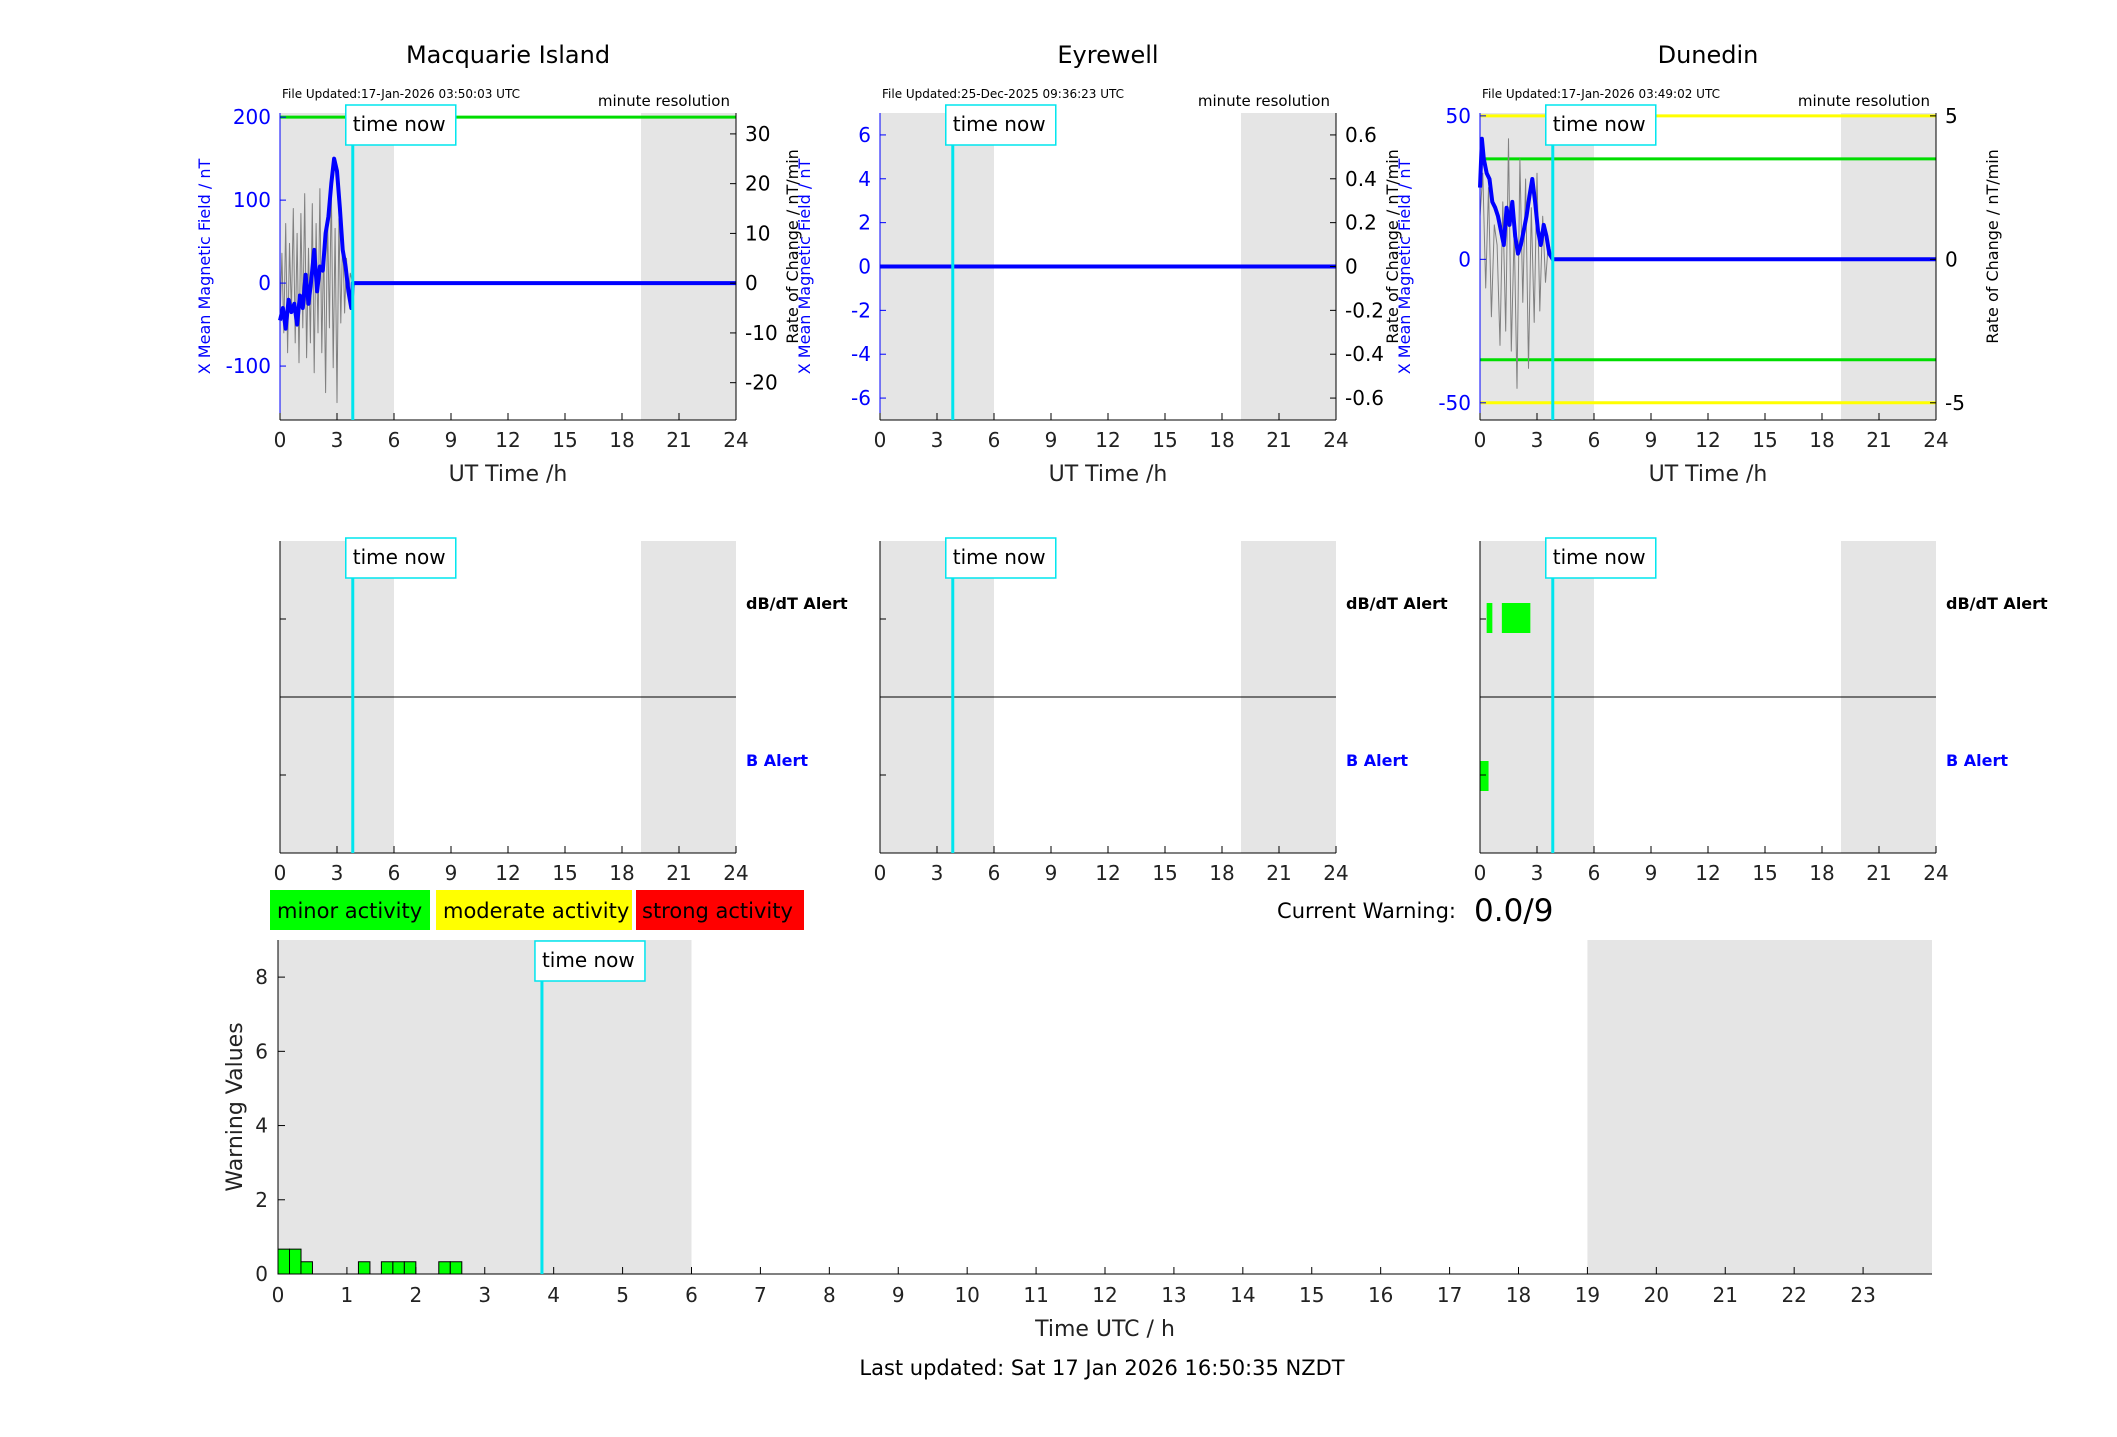 Image resolution: width=2117 pixels, height=1437 pixels. I want to click on legend-minor-box, so click(350, 910).